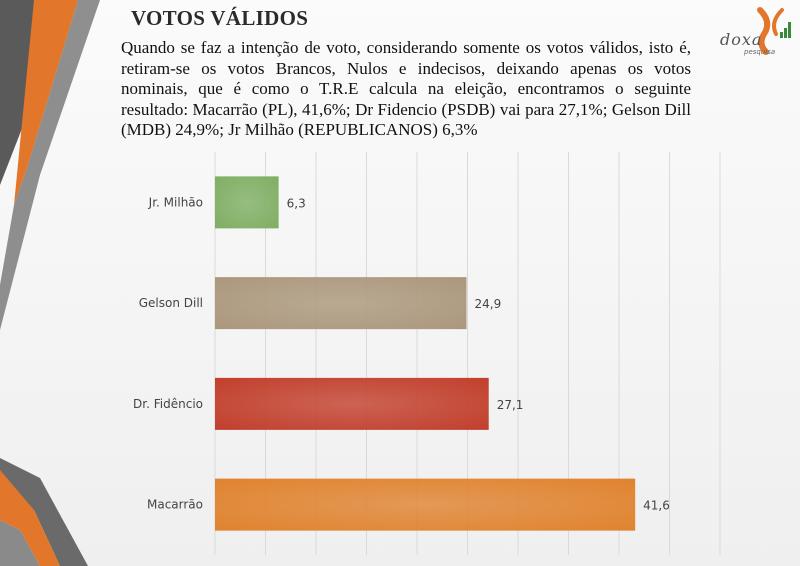 This screenshot has width=800, height=566. I want to click on logo-name: doxa, so click(741, 39).